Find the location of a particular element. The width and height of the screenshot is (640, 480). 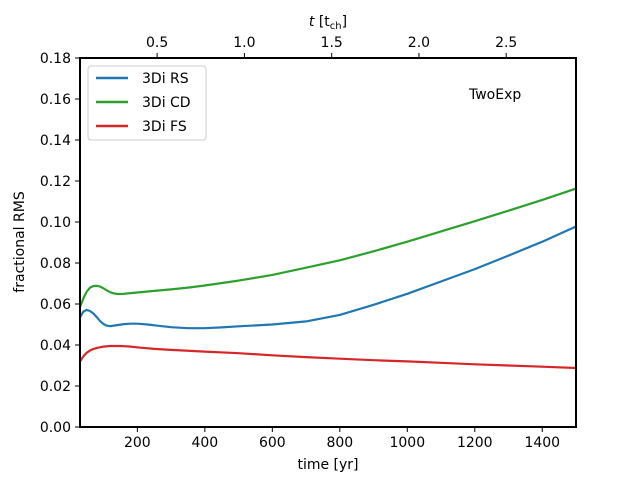

y-tick-label: 0.02 is located at coordinates (55, 387).